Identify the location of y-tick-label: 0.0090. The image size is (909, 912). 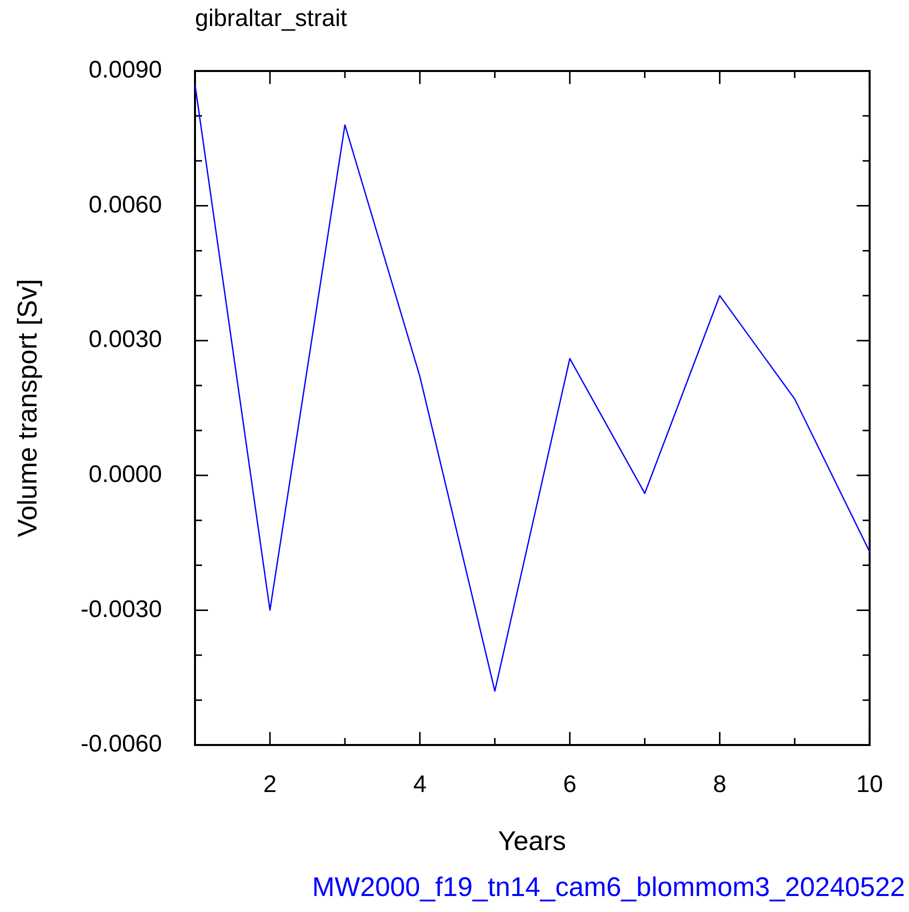
(125, 70).